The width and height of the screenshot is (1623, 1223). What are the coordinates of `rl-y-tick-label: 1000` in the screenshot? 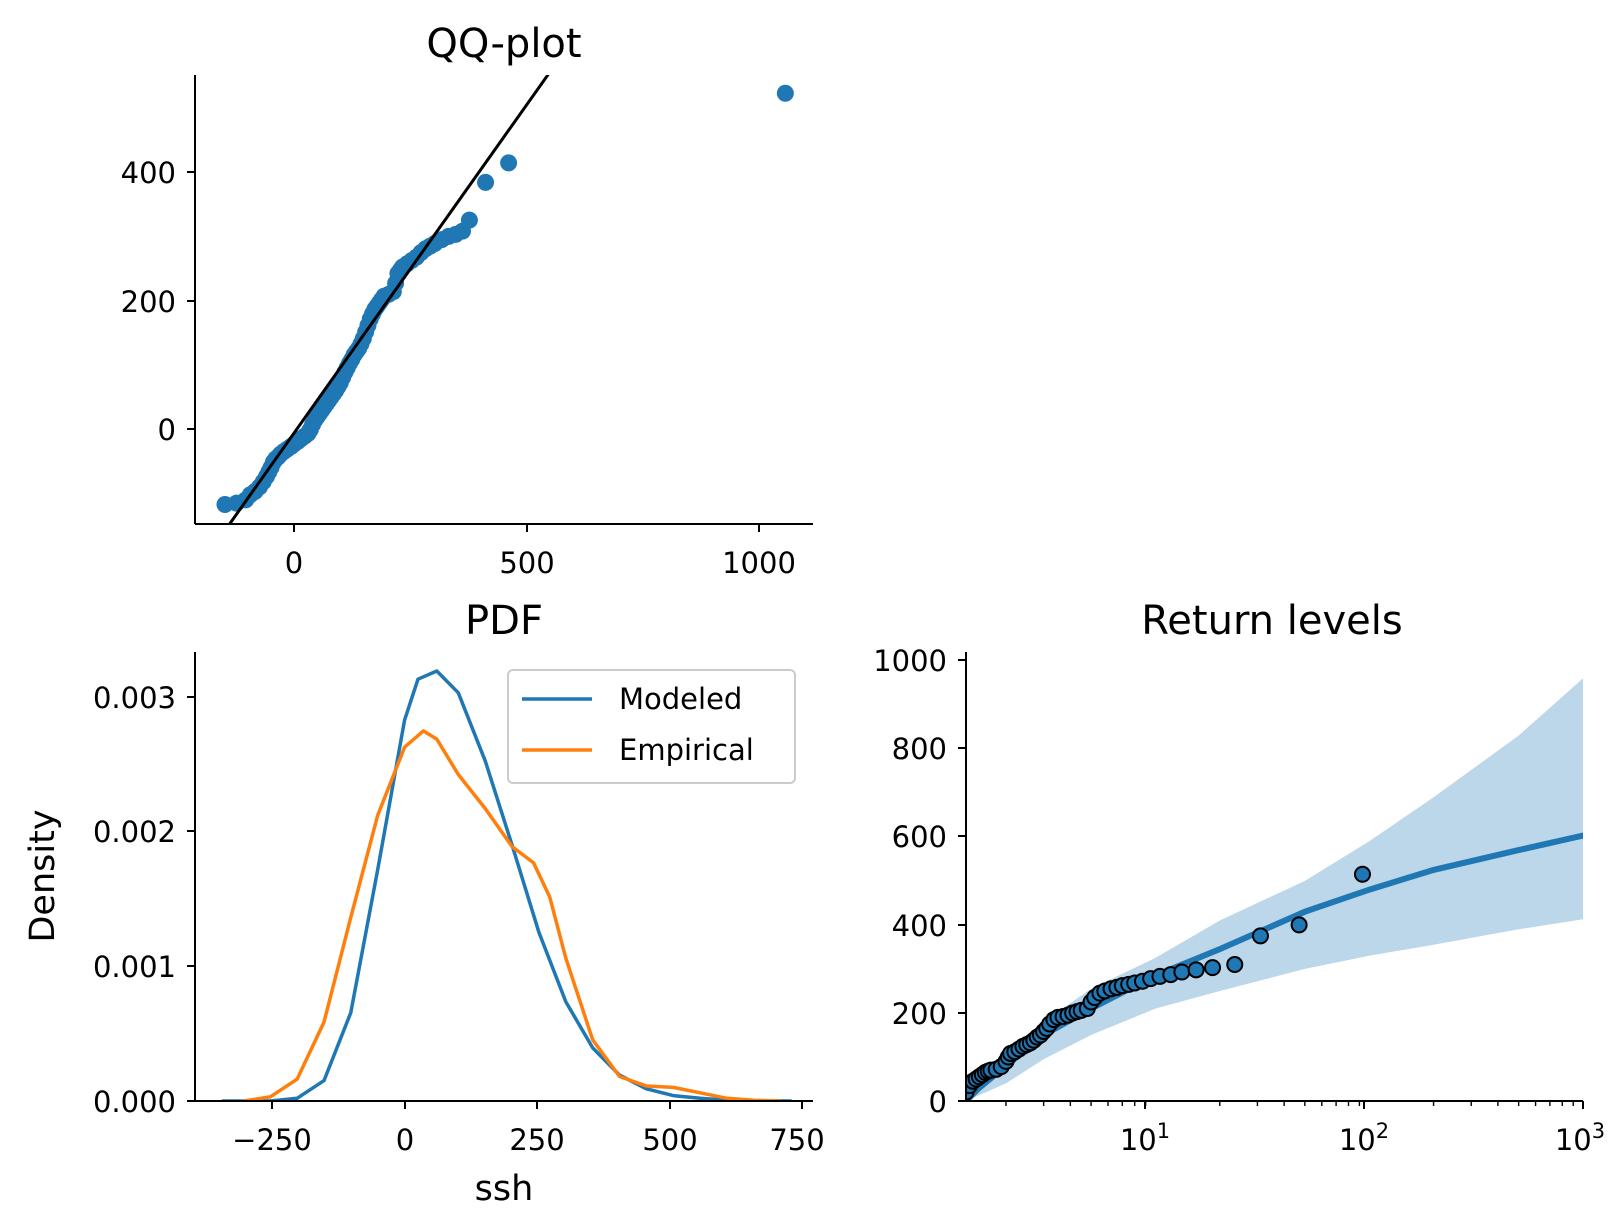 It's located at (910, 661).